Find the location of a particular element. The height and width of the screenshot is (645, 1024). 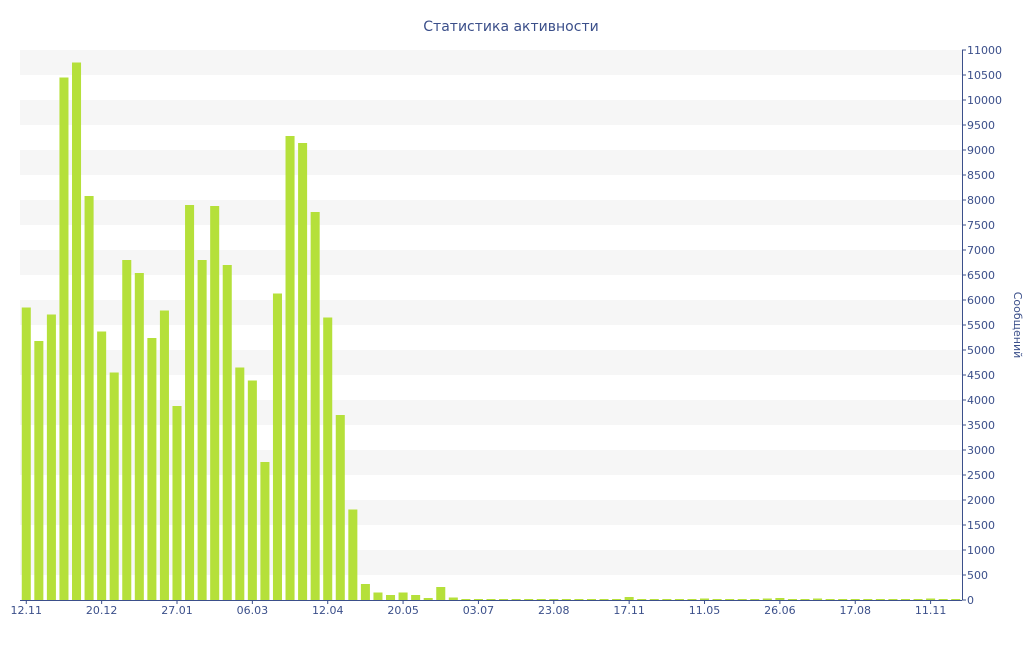

y-tick-label: 7000 is located at coordinates (981, 250).